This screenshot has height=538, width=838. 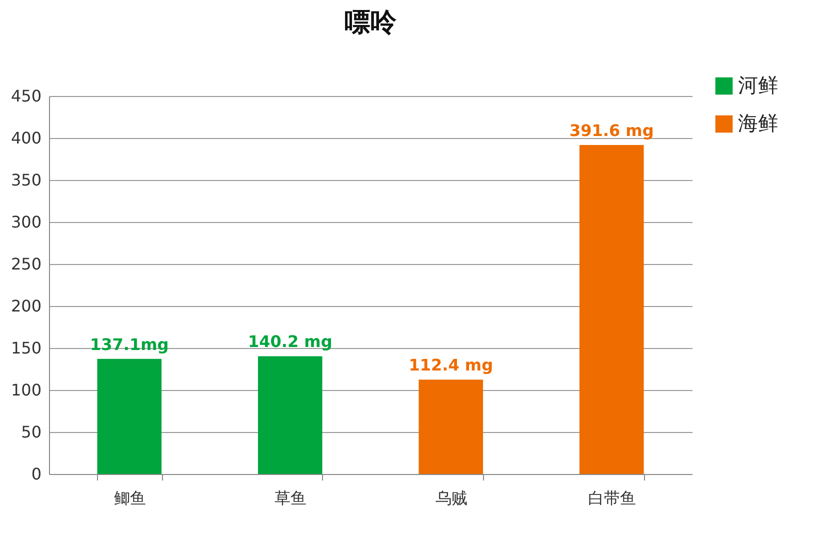 What do you see at coordinates (26, 96) in the screenshot?
I see `y-tick-label: 450` at bounding box center [26, 96].